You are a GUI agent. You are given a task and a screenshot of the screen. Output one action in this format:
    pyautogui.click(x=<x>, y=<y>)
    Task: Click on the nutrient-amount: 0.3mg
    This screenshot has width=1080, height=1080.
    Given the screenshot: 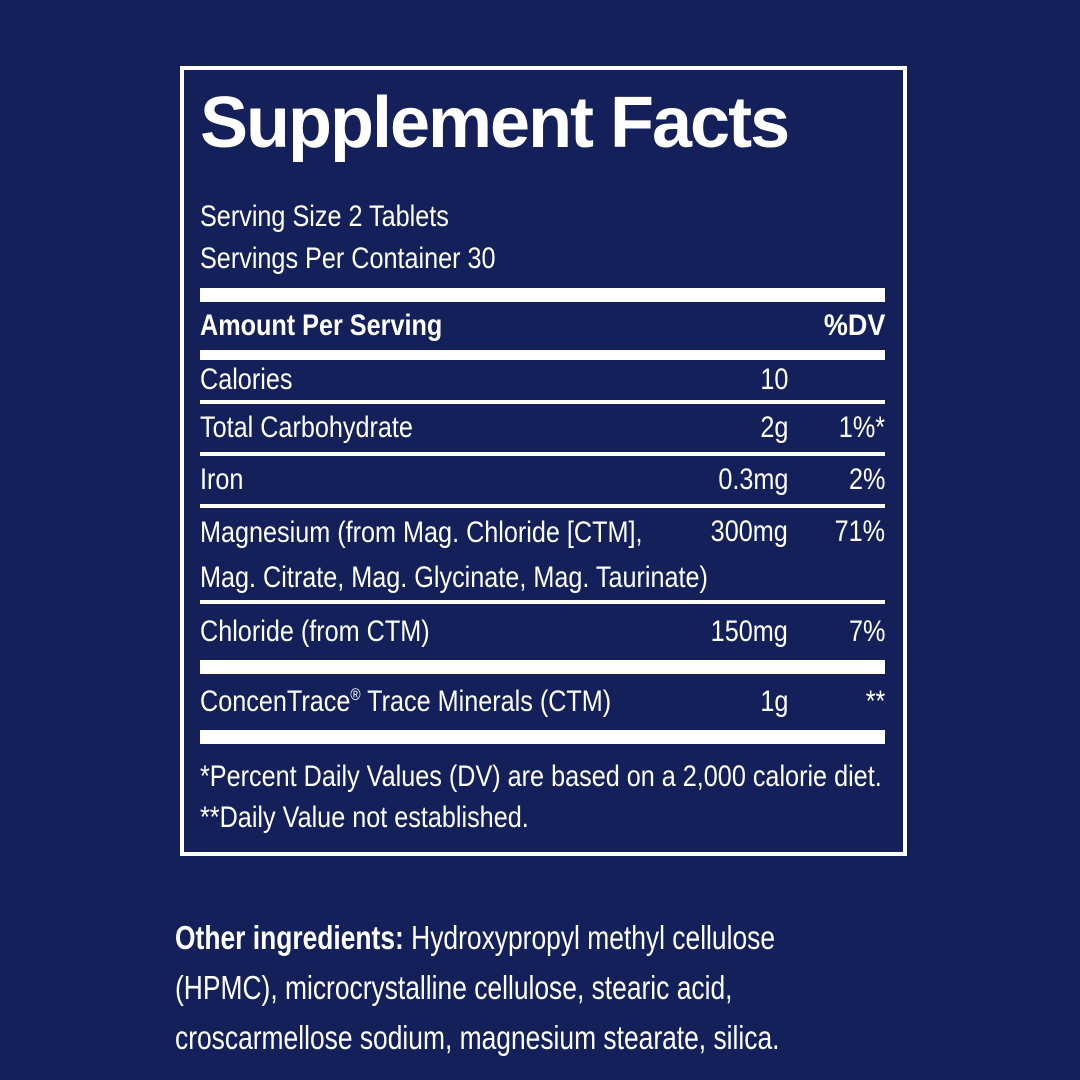 What is the action you would take?
    pyautogui.click(x=752, y=479)
    